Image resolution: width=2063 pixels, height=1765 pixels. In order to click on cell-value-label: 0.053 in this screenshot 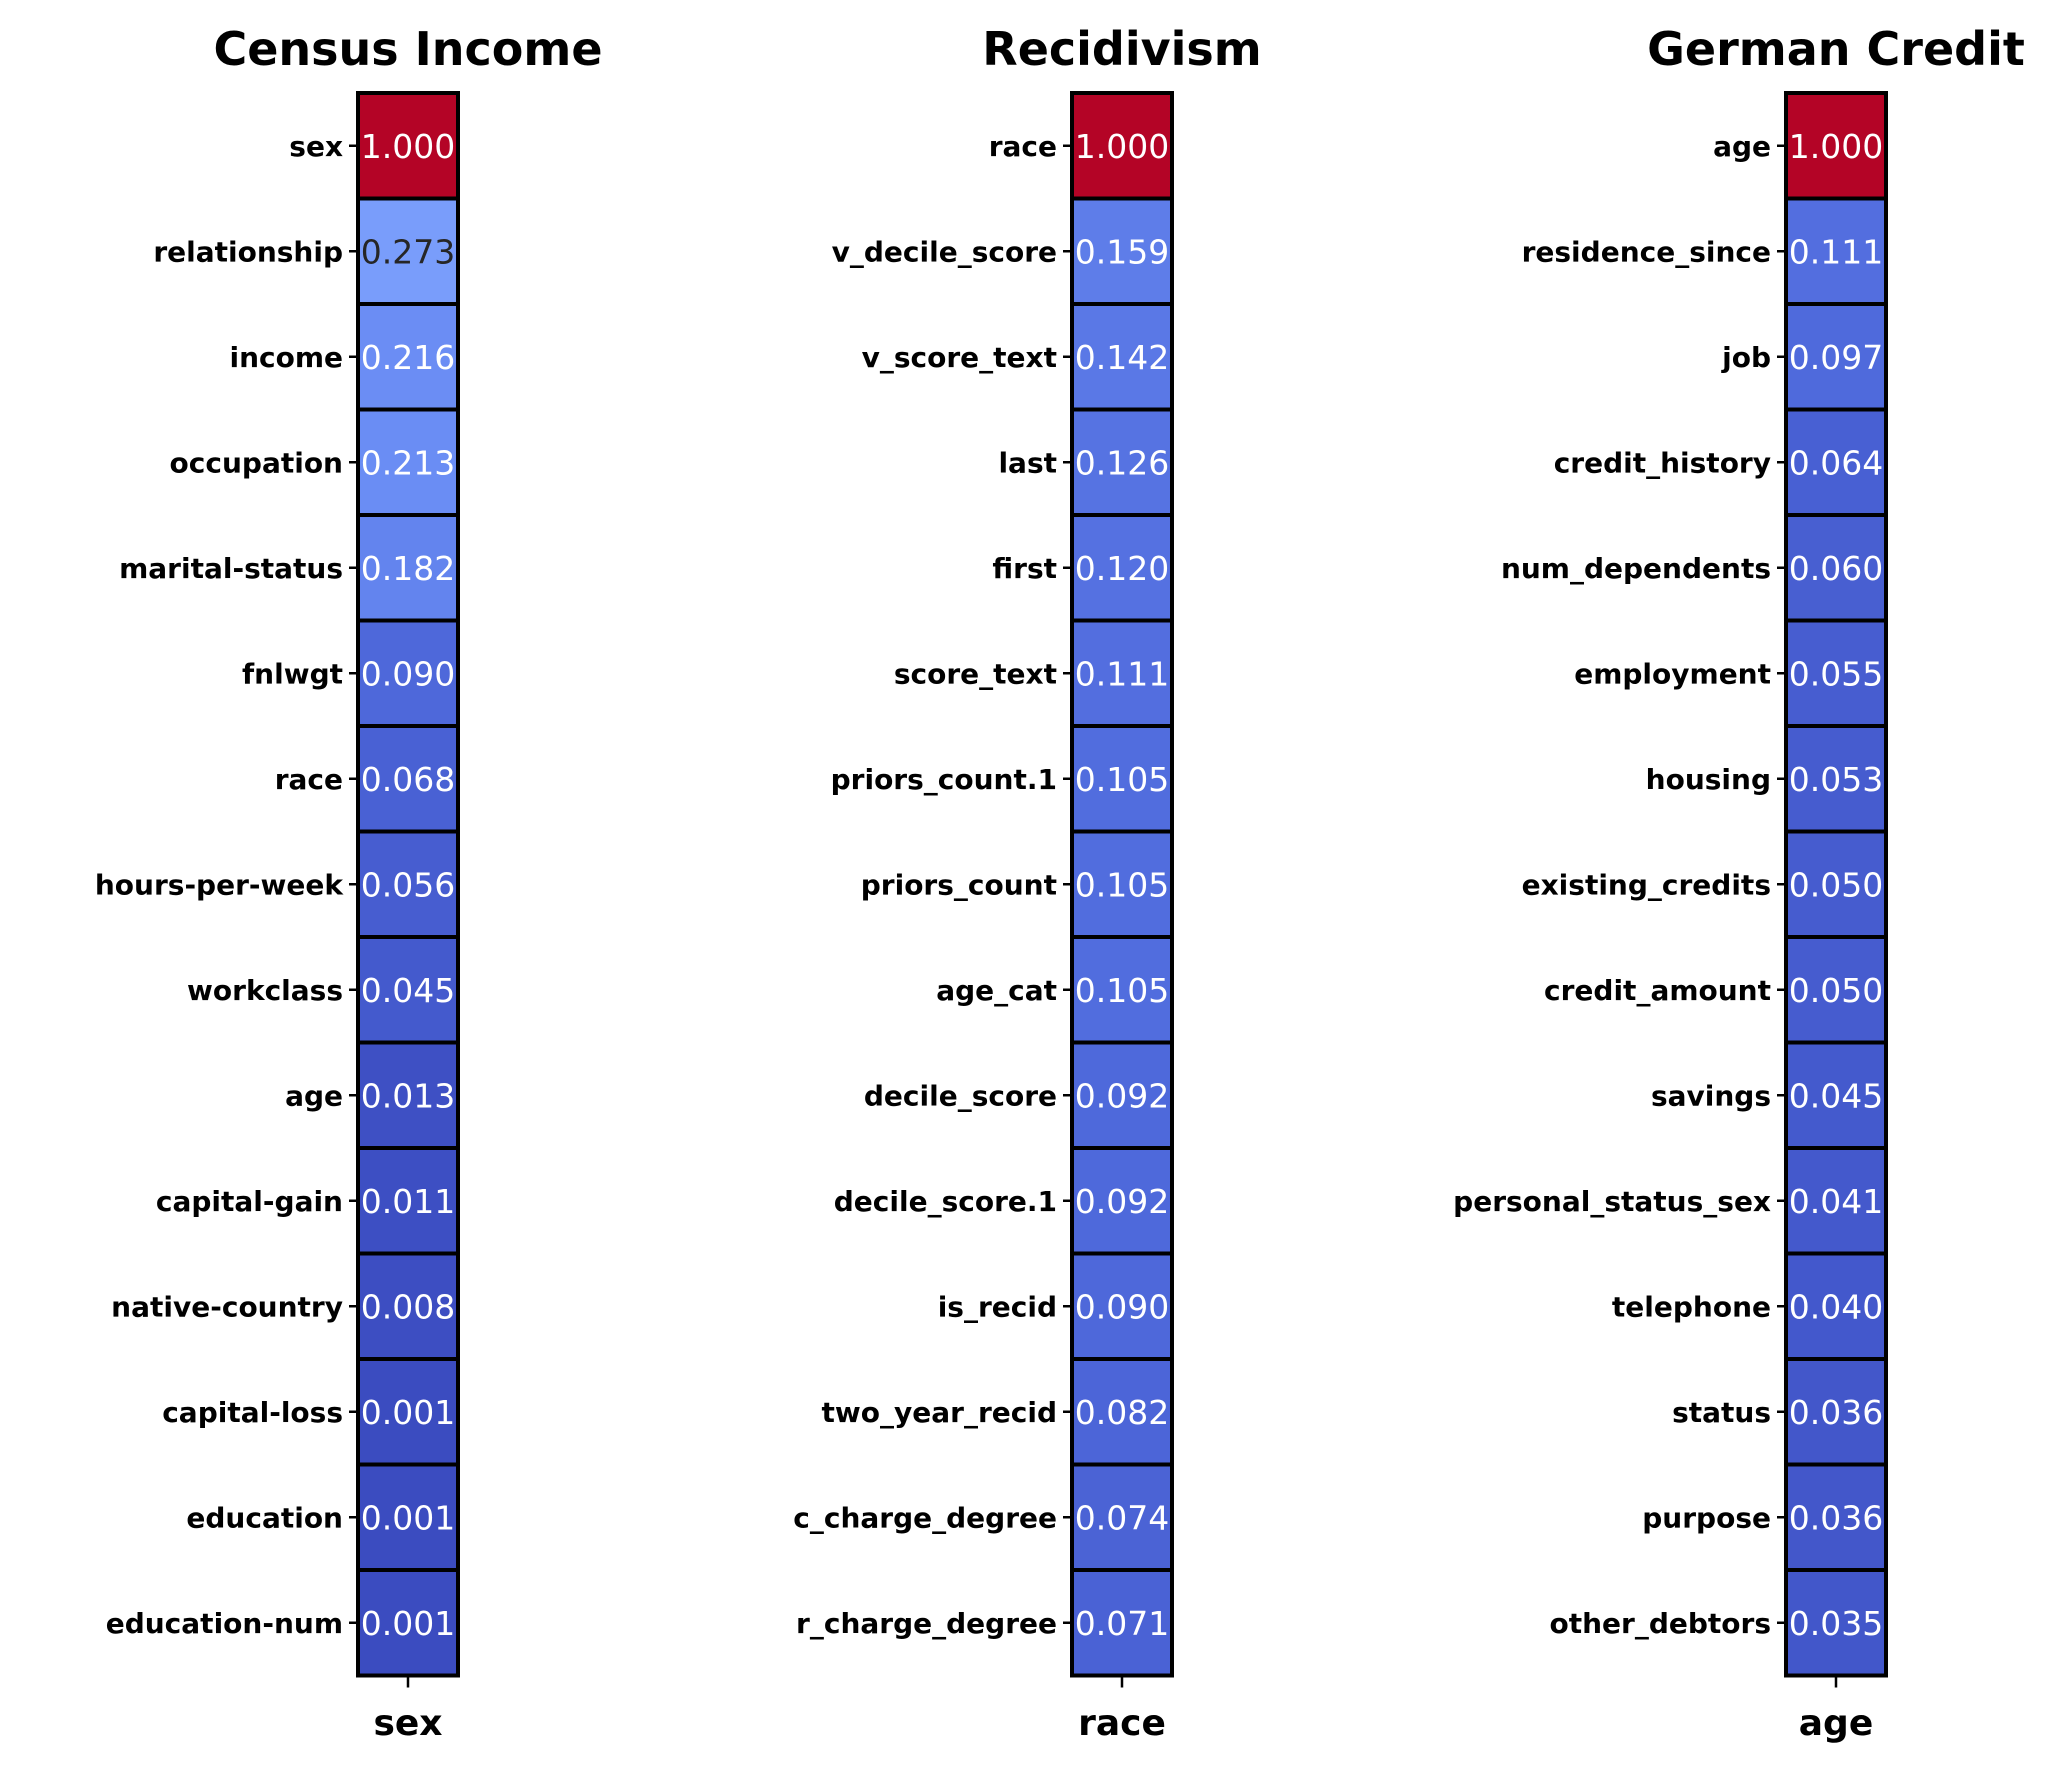, I will do `click(1836, 779)`.